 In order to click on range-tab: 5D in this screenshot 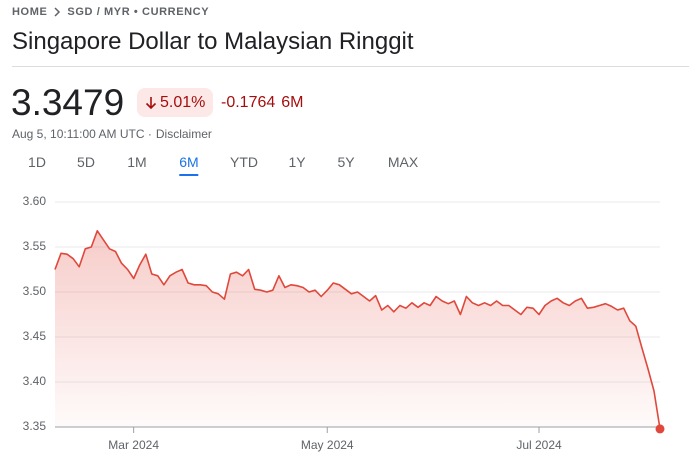, I will do `click(86, 162)`.